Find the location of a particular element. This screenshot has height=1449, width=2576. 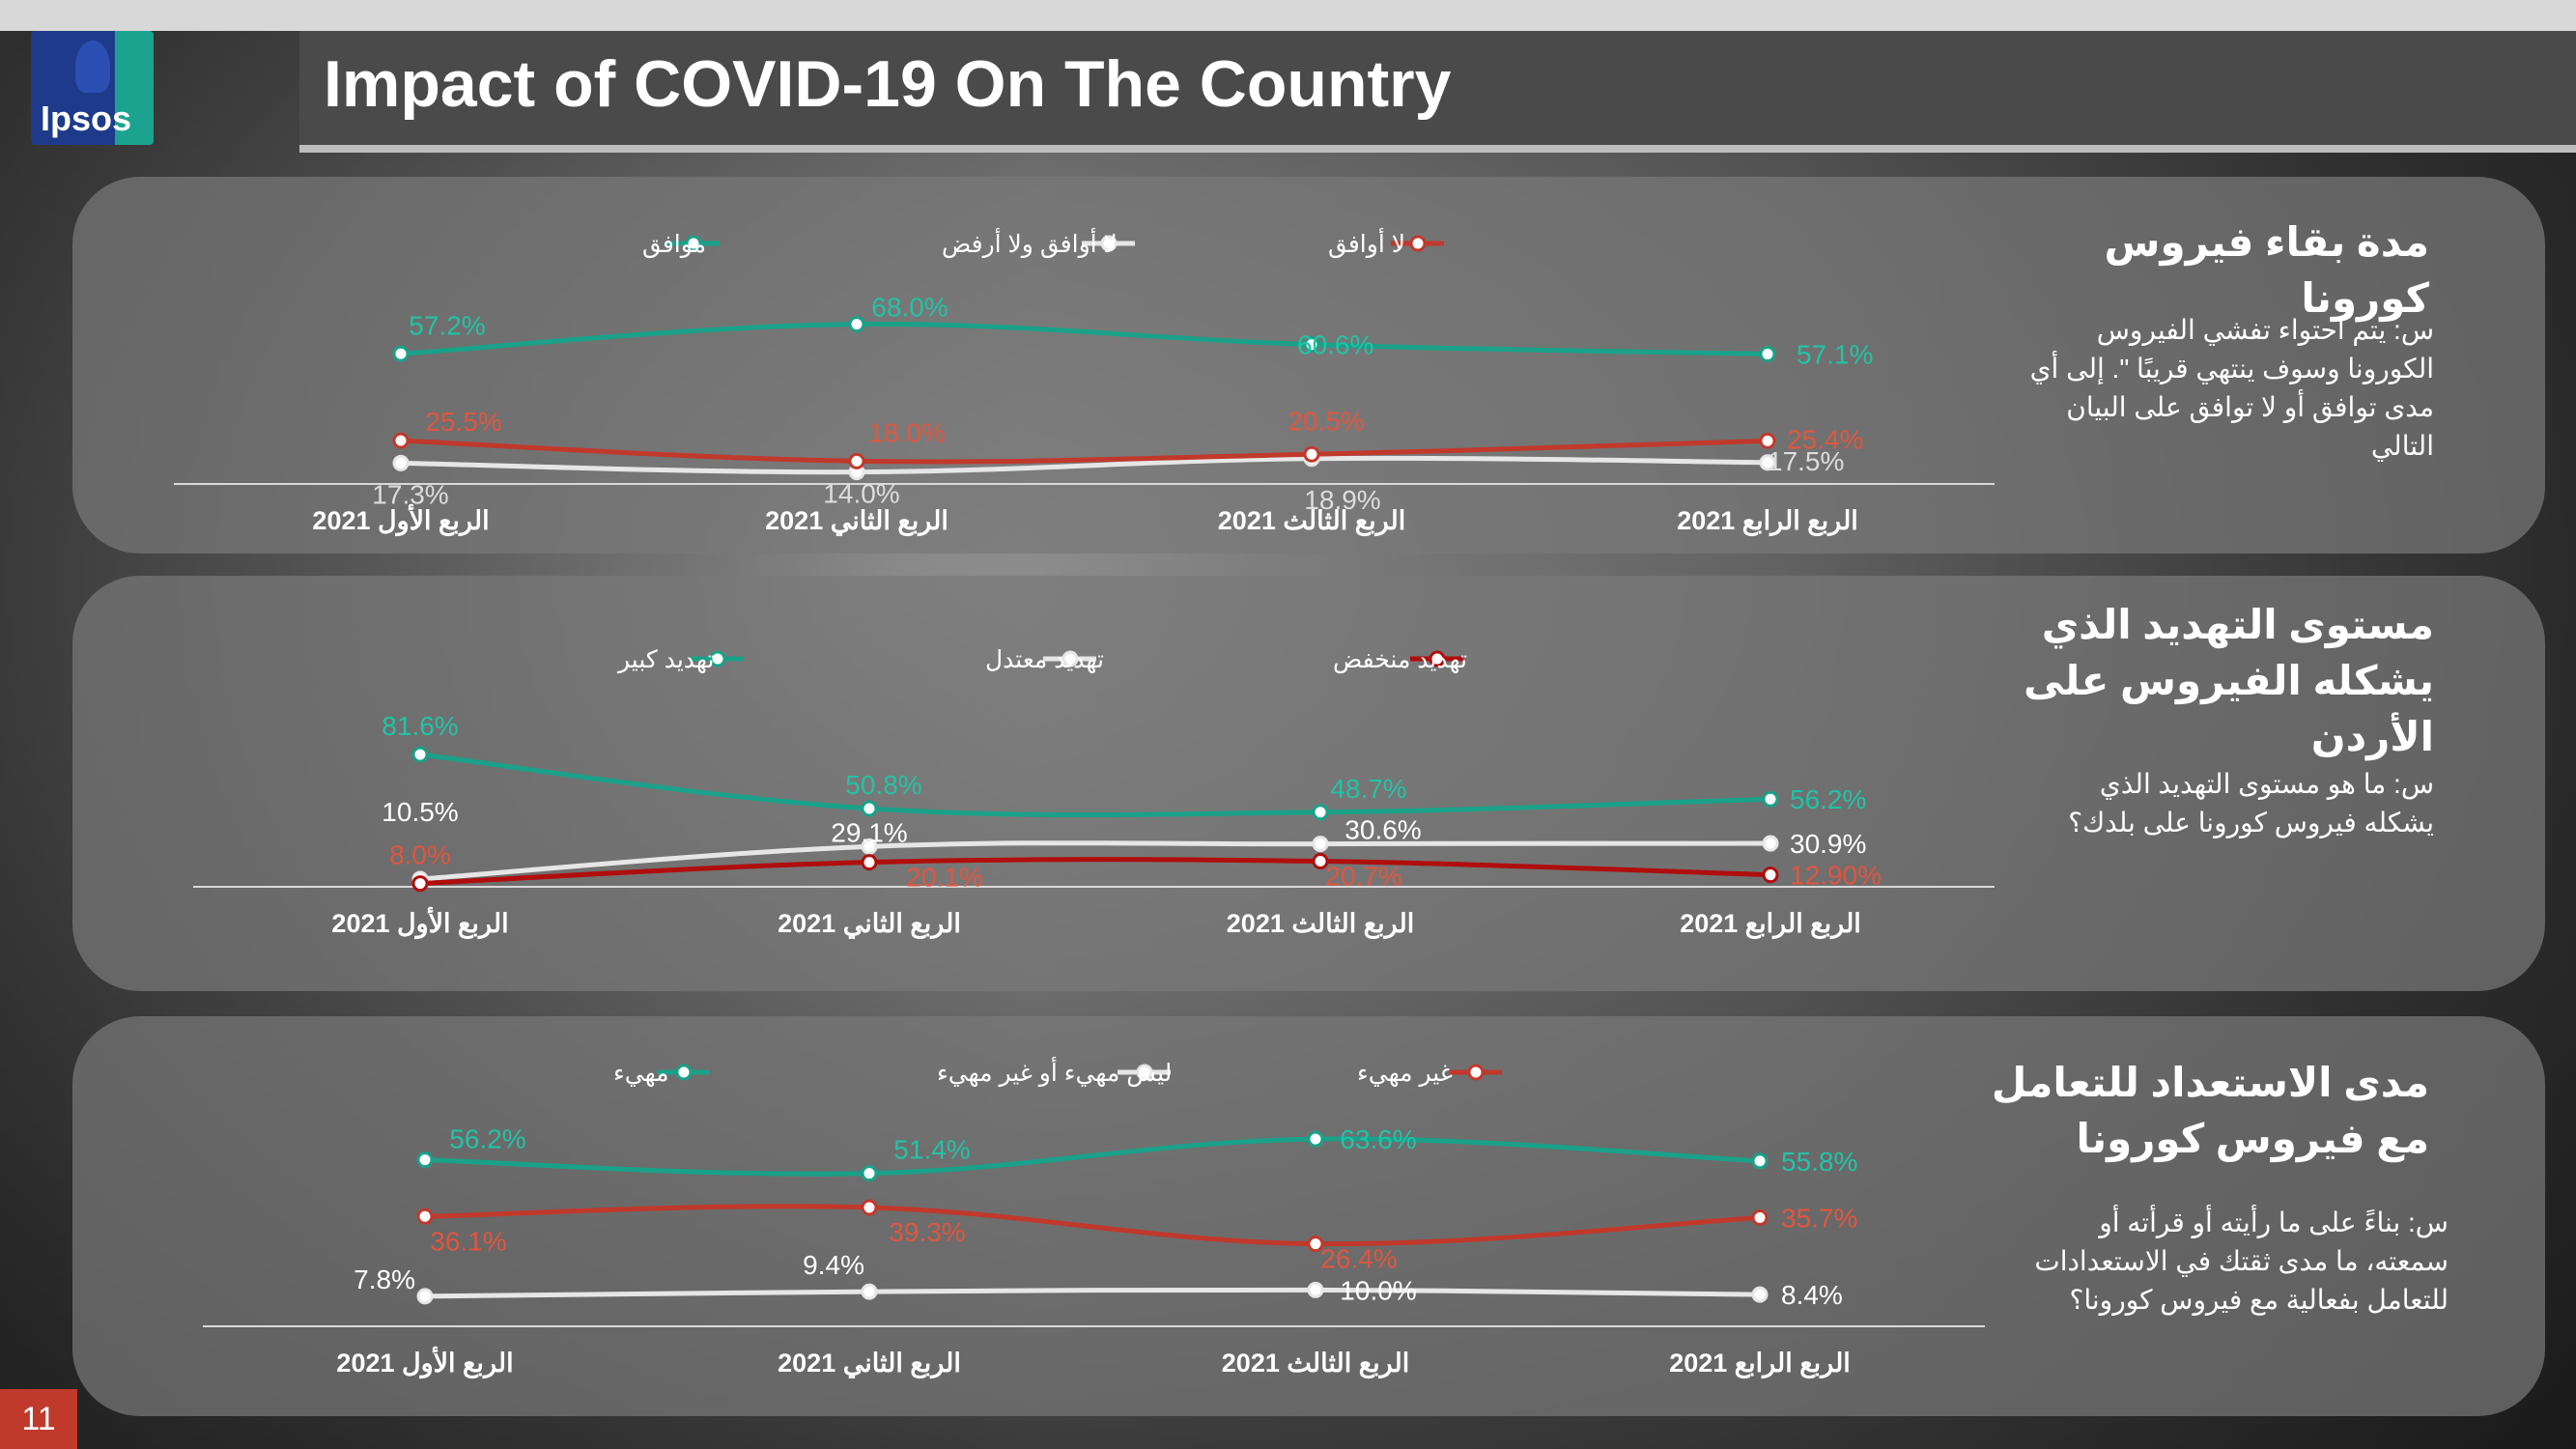

logo-figure-icon is located at coordinates (92, 67).